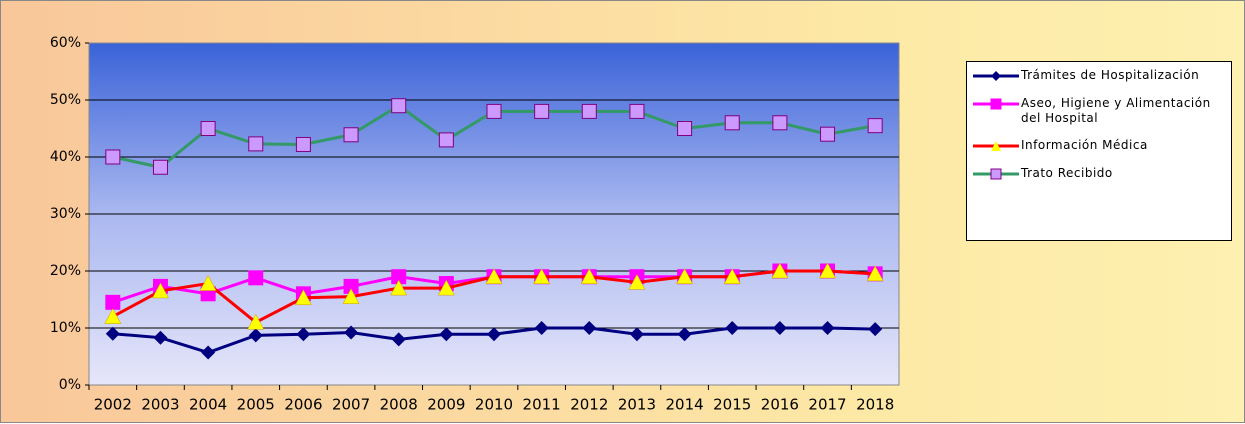  I want to click on x-tick-label: 2017, so click(827, 405).